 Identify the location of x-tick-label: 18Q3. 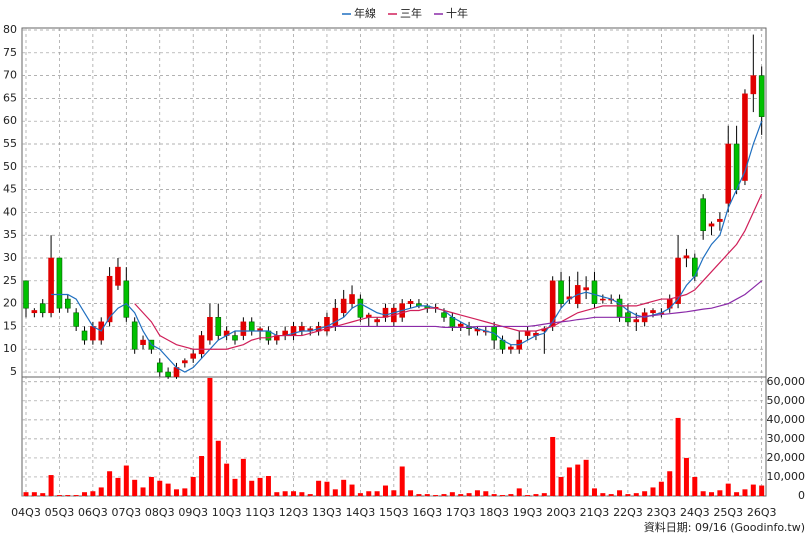
(494, 512).